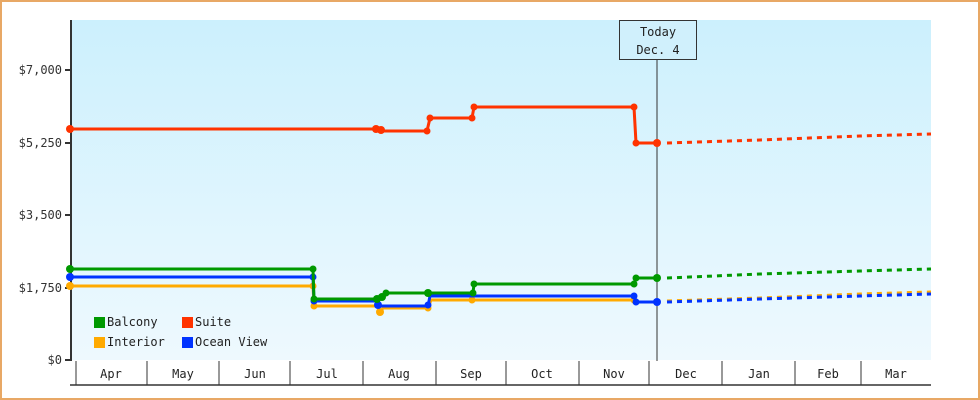 The image size is (980, 400). Describe the element at coordinates (686, 374) in the screenshot. I see `x-tick-label: Dec` at that location.